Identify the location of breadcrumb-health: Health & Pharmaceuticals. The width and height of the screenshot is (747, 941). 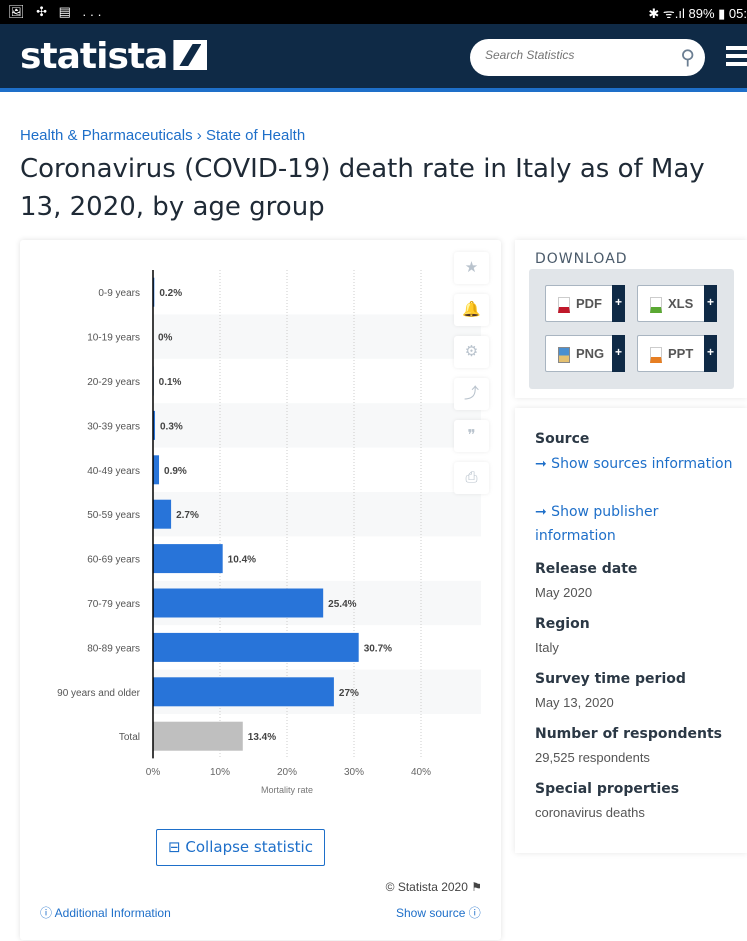
(106, 135).